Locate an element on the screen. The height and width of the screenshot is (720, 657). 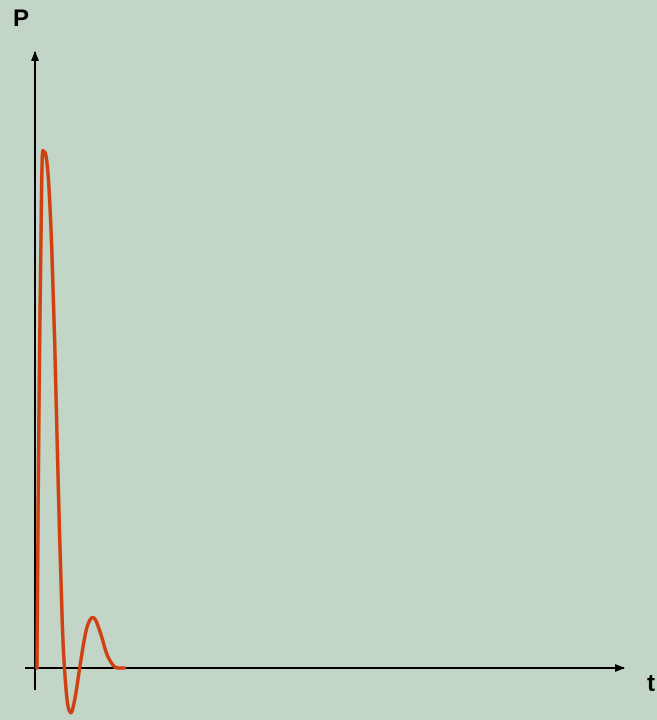
x-axis-label: t is located at coordinates (651, 683).